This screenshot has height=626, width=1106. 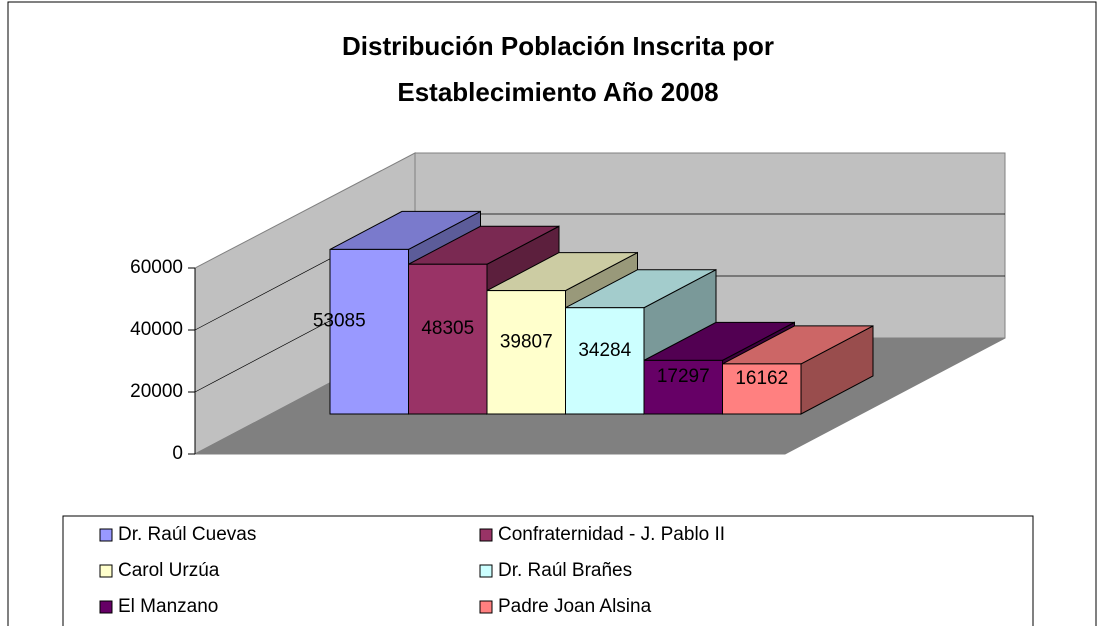 What do you see at coordinates (339, 321) in the screenshot?
I see `data-label: 53085` at bounding box center [339, 321].